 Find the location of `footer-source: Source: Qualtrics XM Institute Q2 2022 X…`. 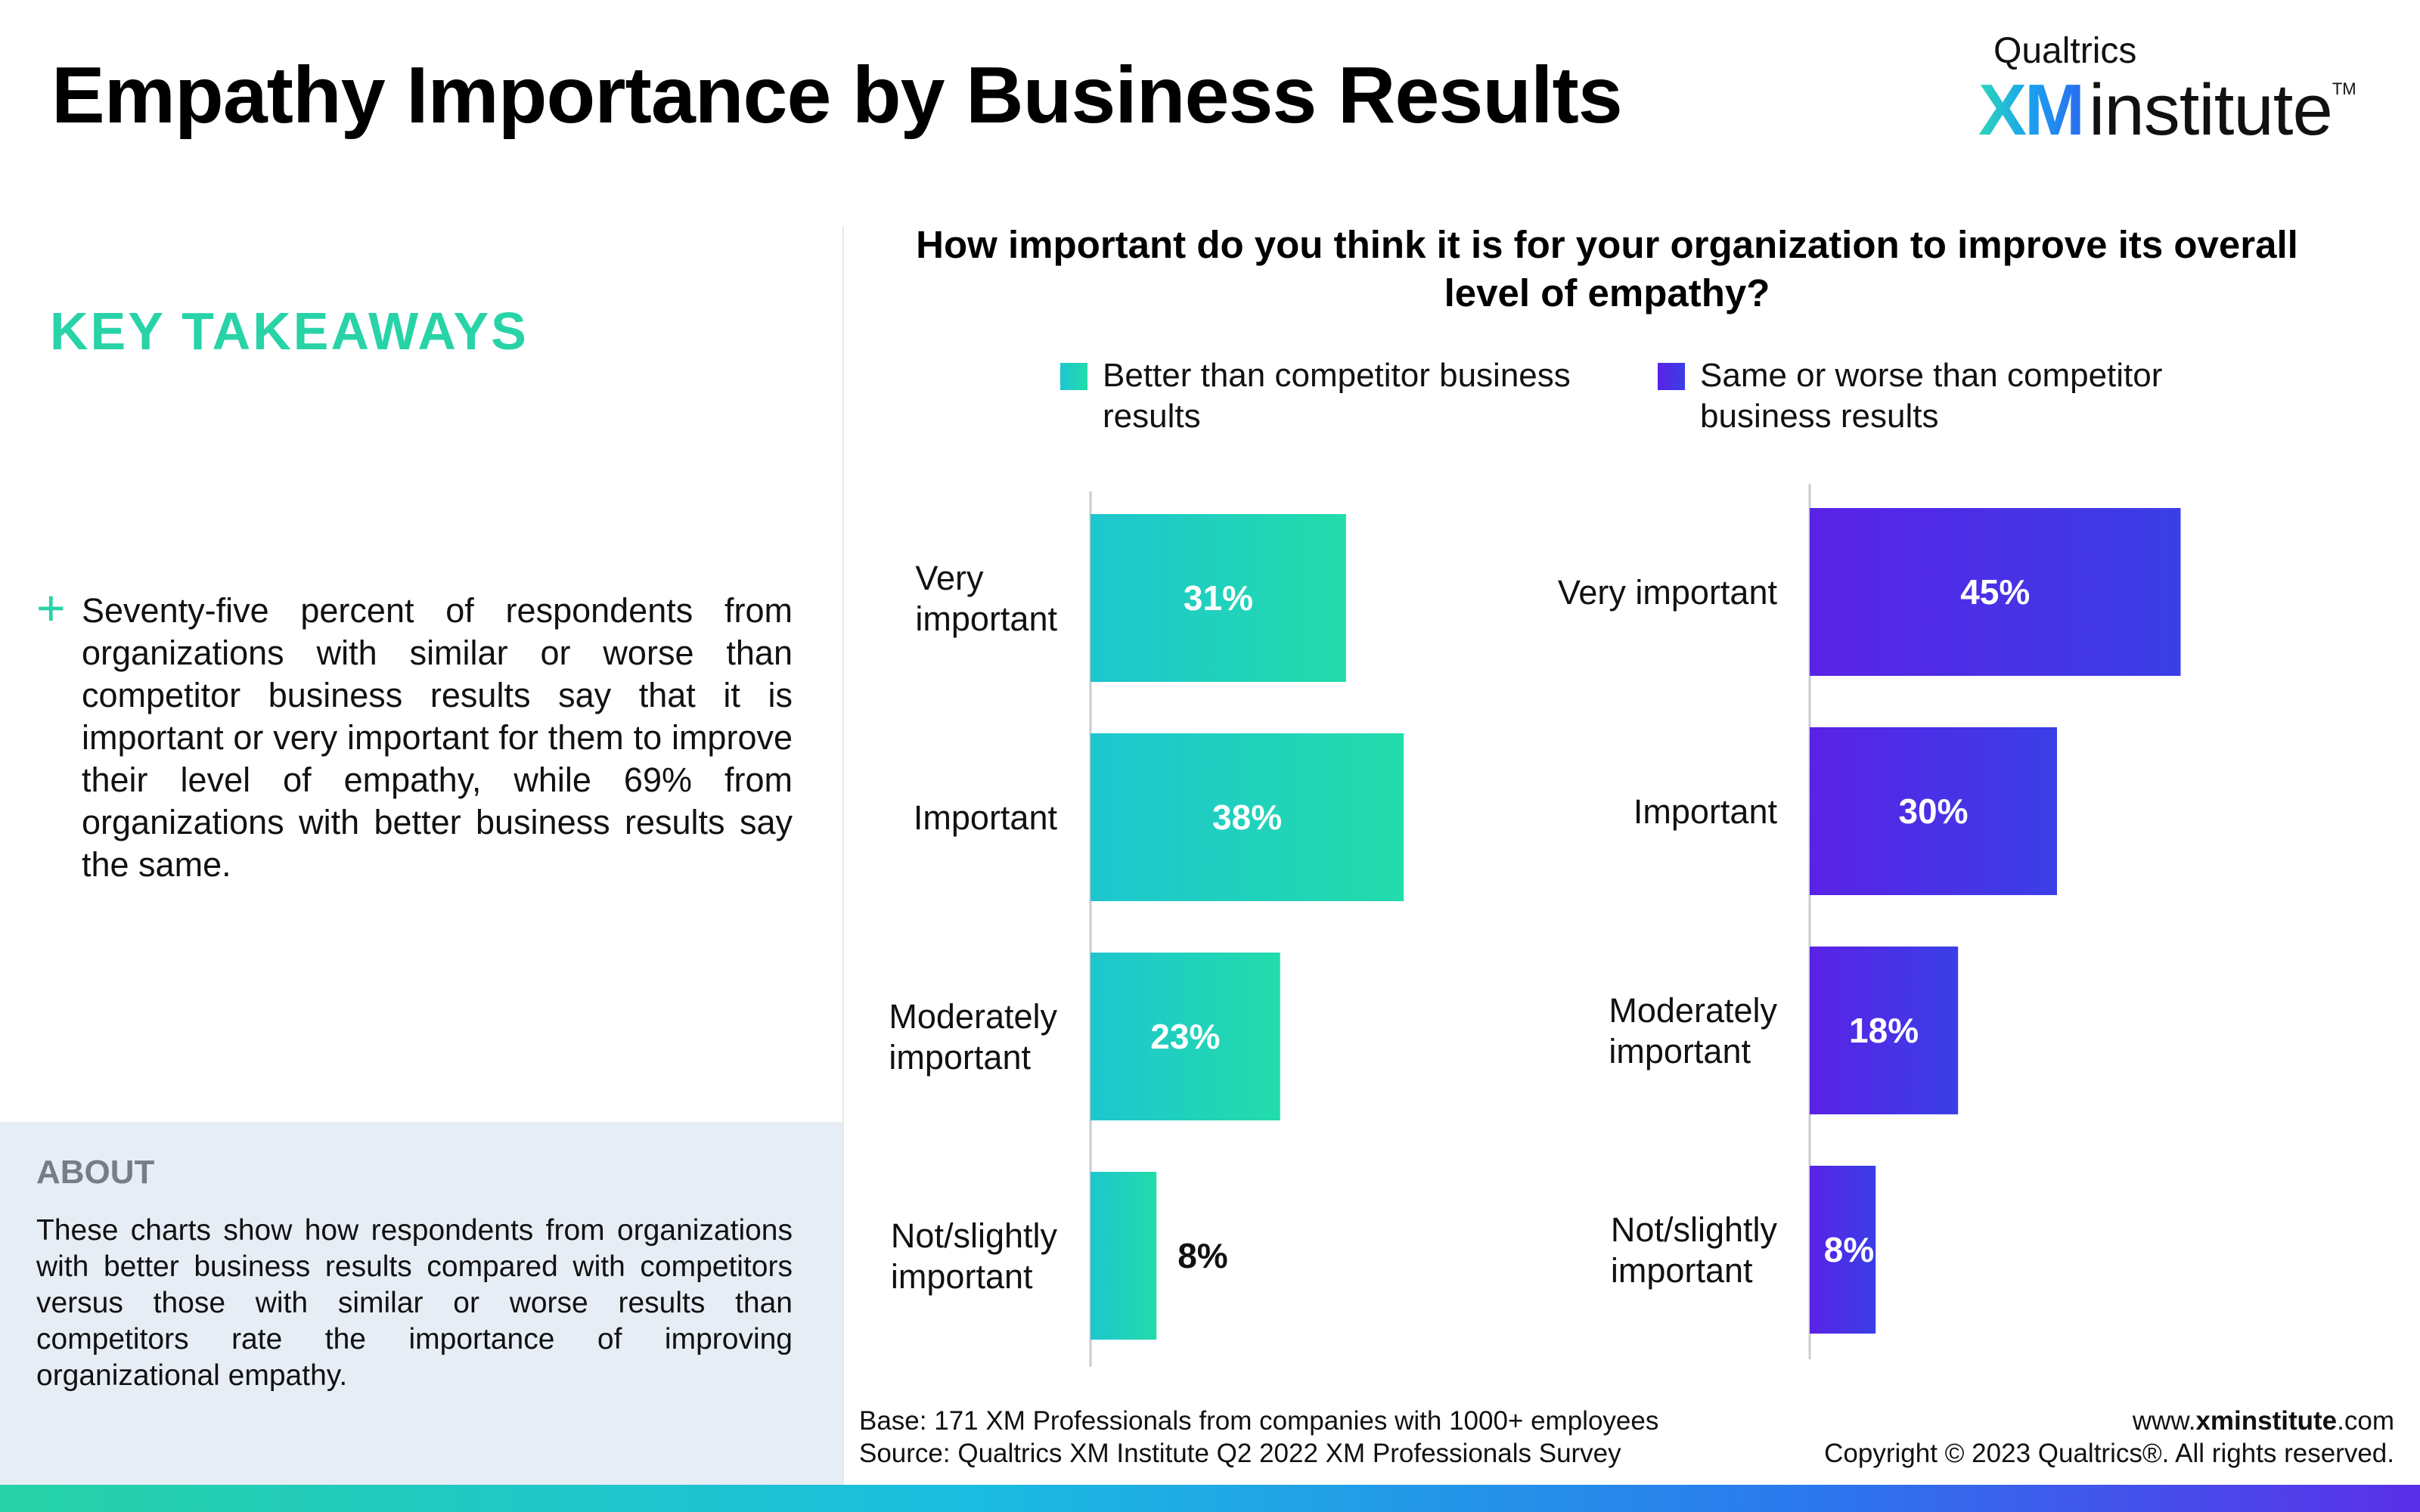

footer-source: Source: Qualtrics XM Institute Q2 2022 X… is located at coordinates (1240, 1453).